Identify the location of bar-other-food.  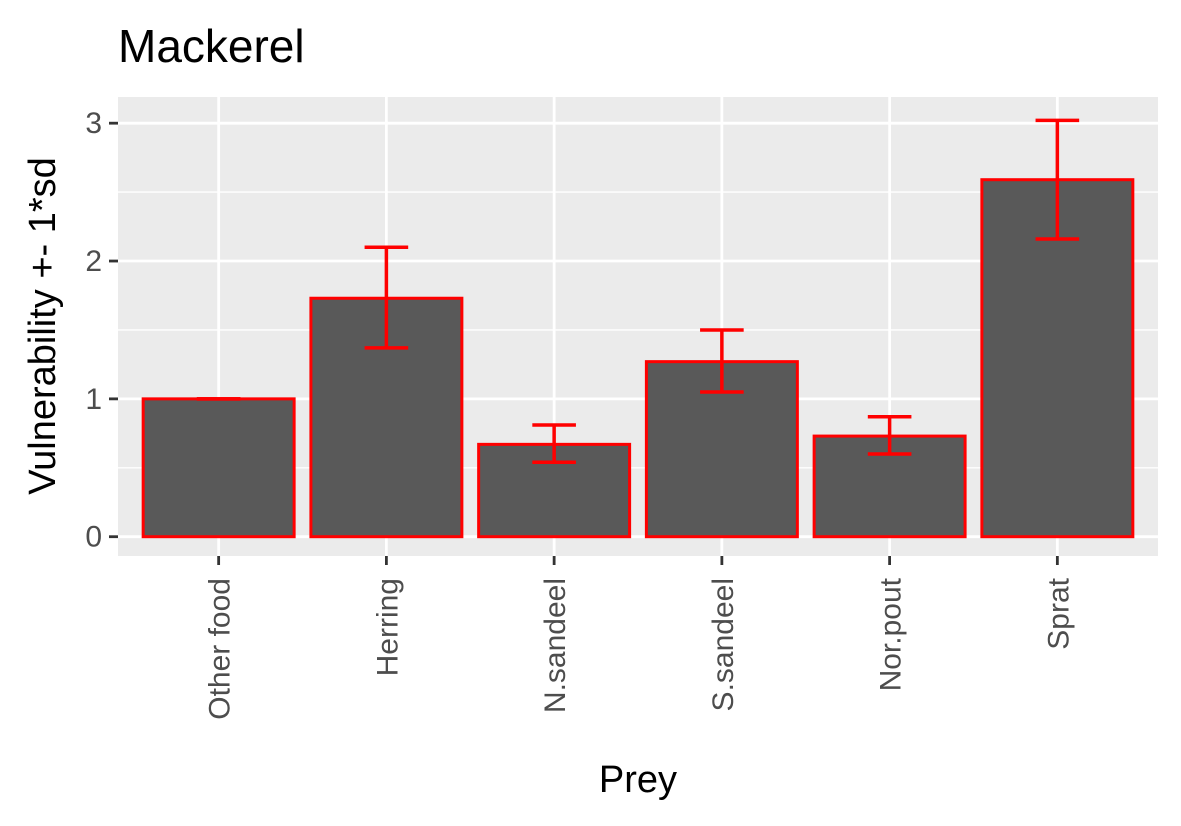
(218, 468).